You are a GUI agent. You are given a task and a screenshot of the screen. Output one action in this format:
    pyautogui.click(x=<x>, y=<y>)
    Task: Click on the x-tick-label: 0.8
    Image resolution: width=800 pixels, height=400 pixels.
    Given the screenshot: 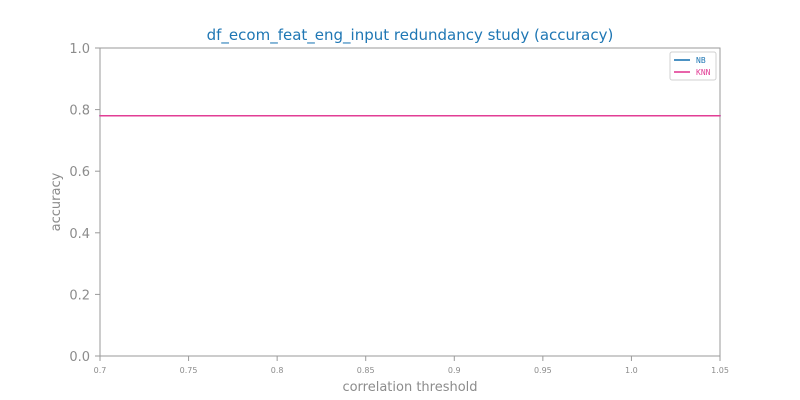 What is the action you would take?
    pyautogui.click(x=277, y=370)
    